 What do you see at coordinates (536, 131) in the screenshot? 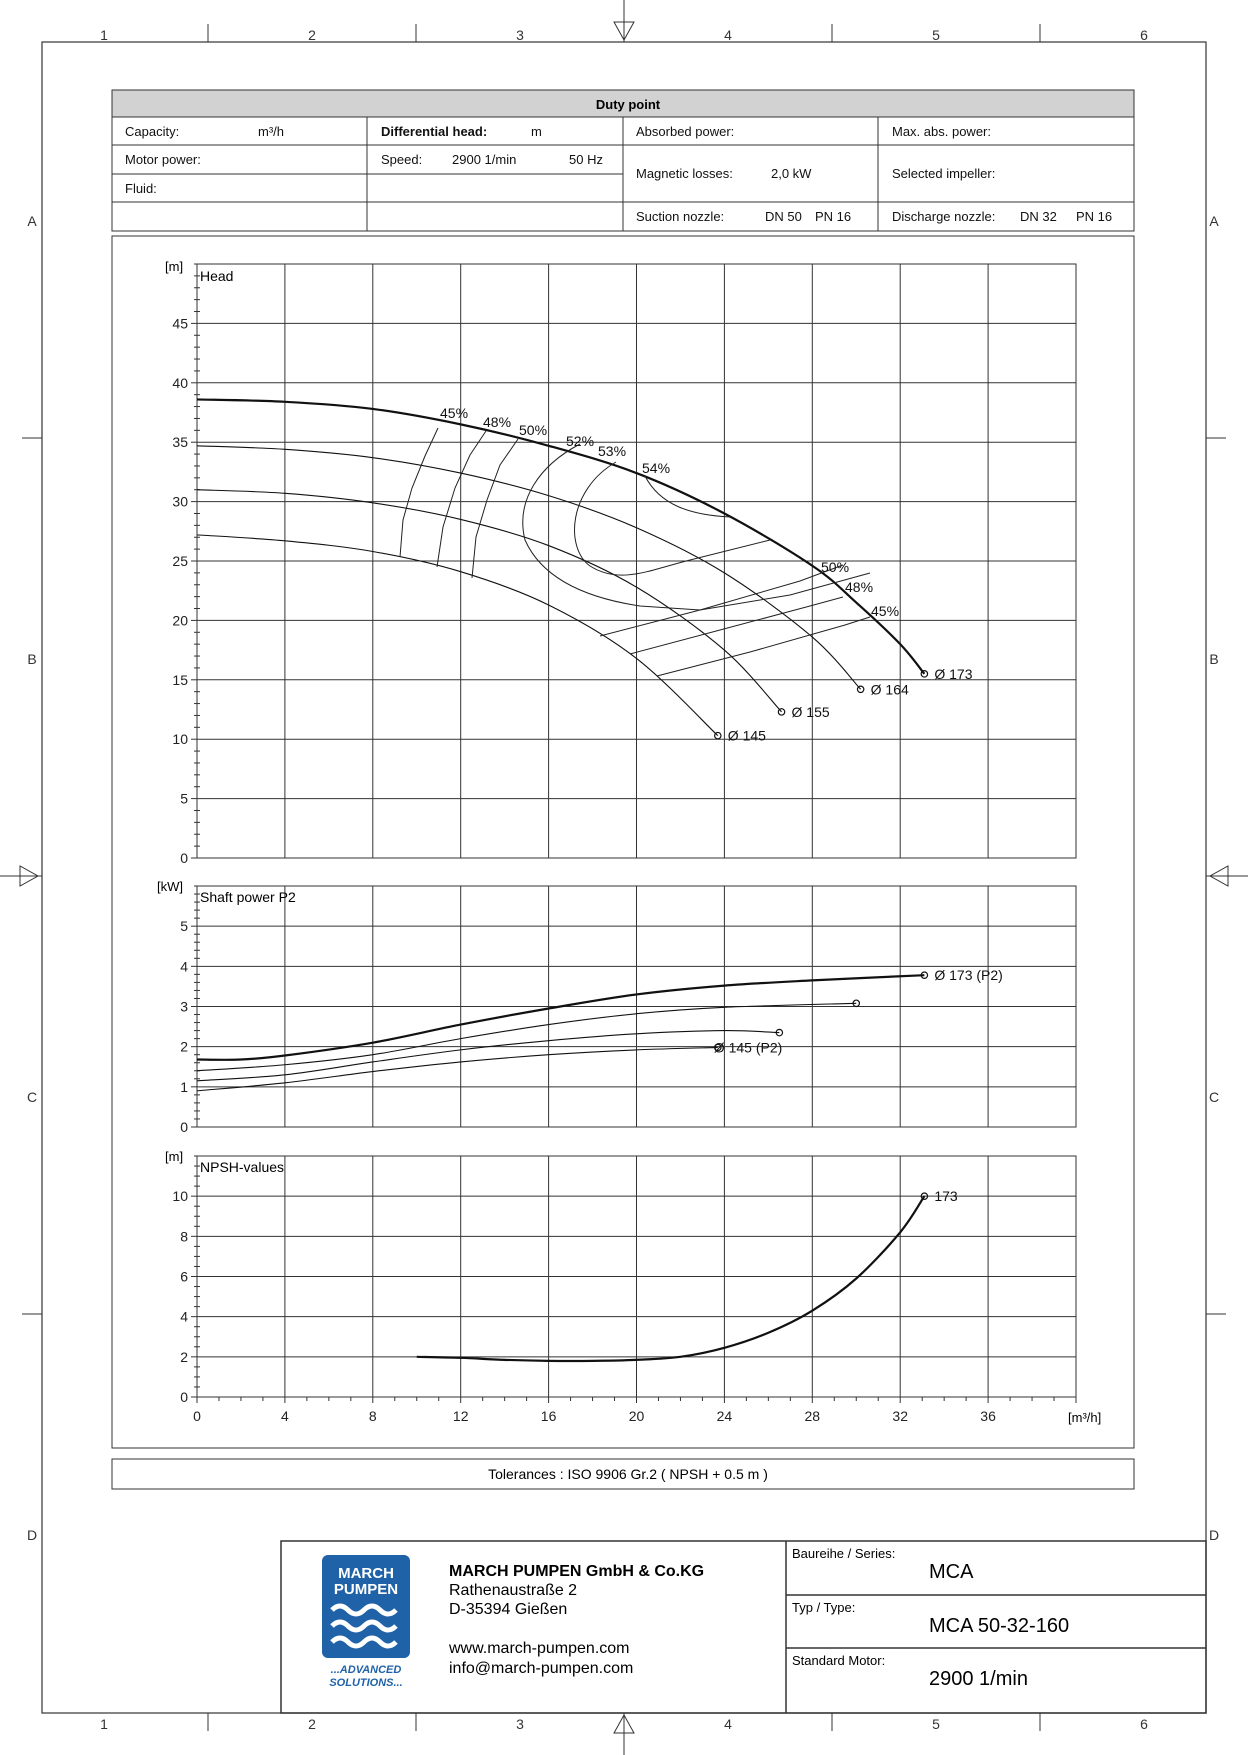
I see `diff-head-unit: m` at bounding box center [536, 131].